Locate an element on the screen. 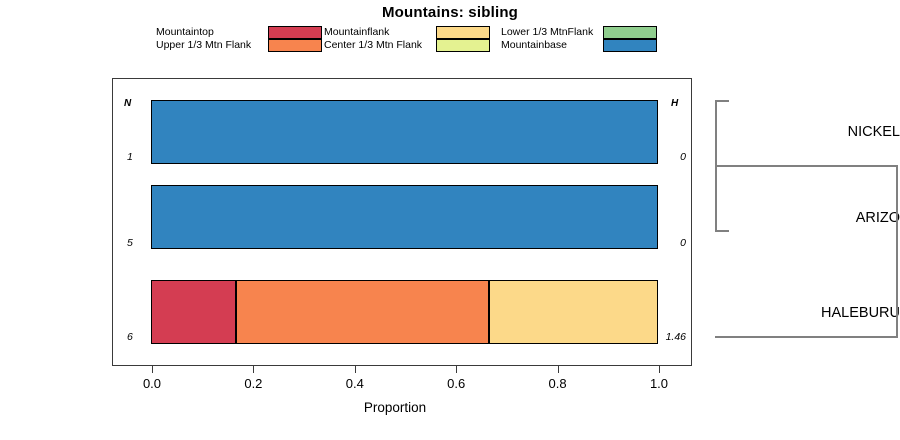 Image resolution: width=900 pixels, height=440 pixels. x-axis-tick-label: 1.0 is located at coordinates (659, 383).